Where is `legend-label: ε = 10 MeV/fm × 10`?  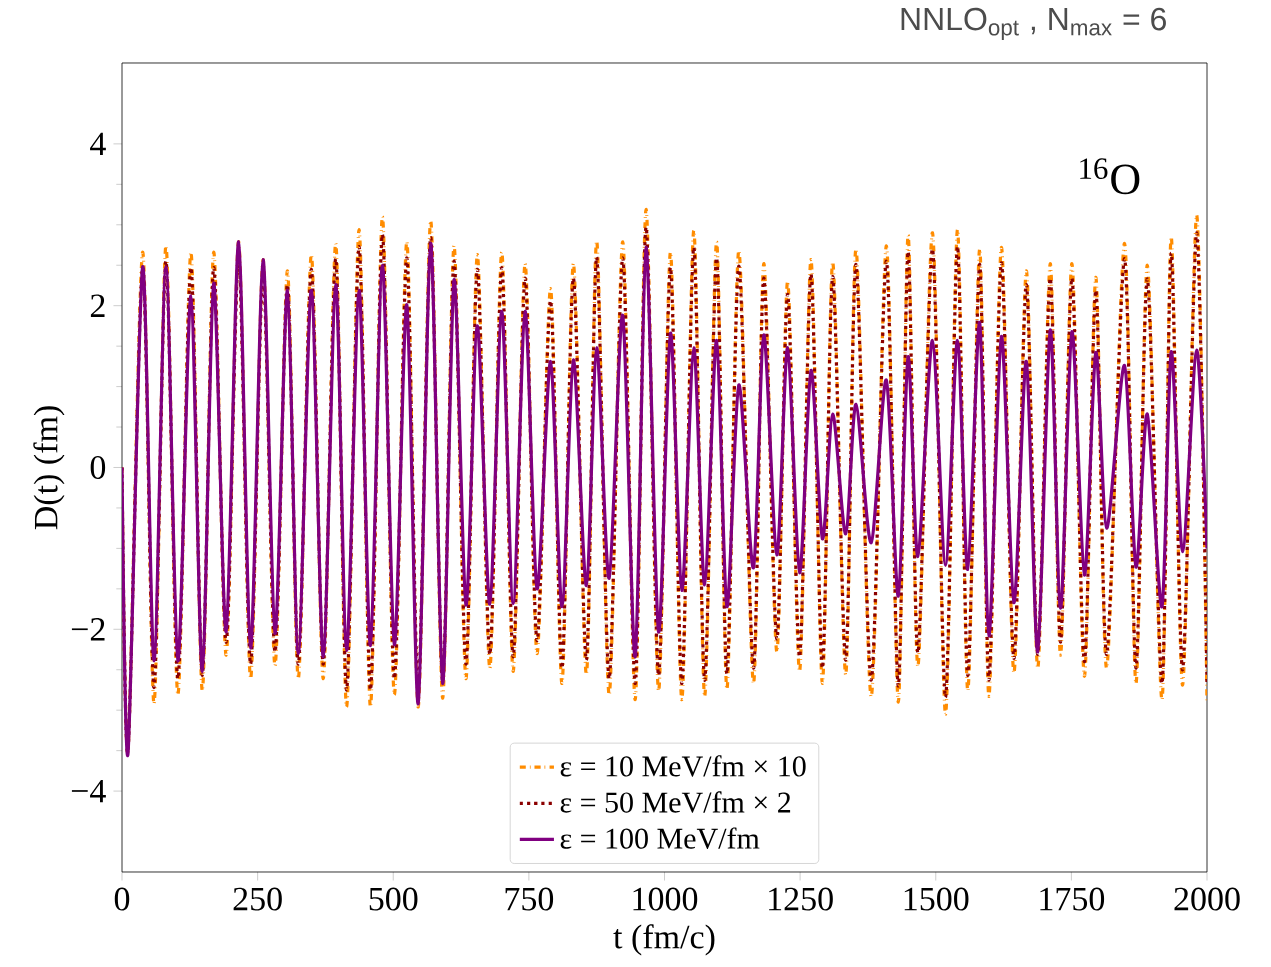 legend-label: ε = 10 MeV/fm × 10 is located at coordinates (683, 766).